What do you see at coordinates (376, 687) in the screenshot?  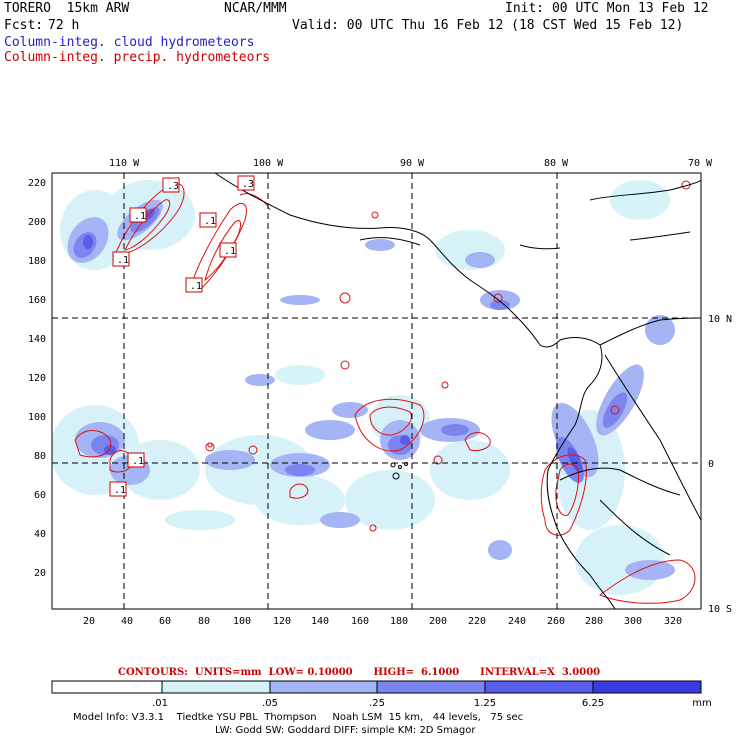 I see `colorbar` at bounding box center [376, 687].